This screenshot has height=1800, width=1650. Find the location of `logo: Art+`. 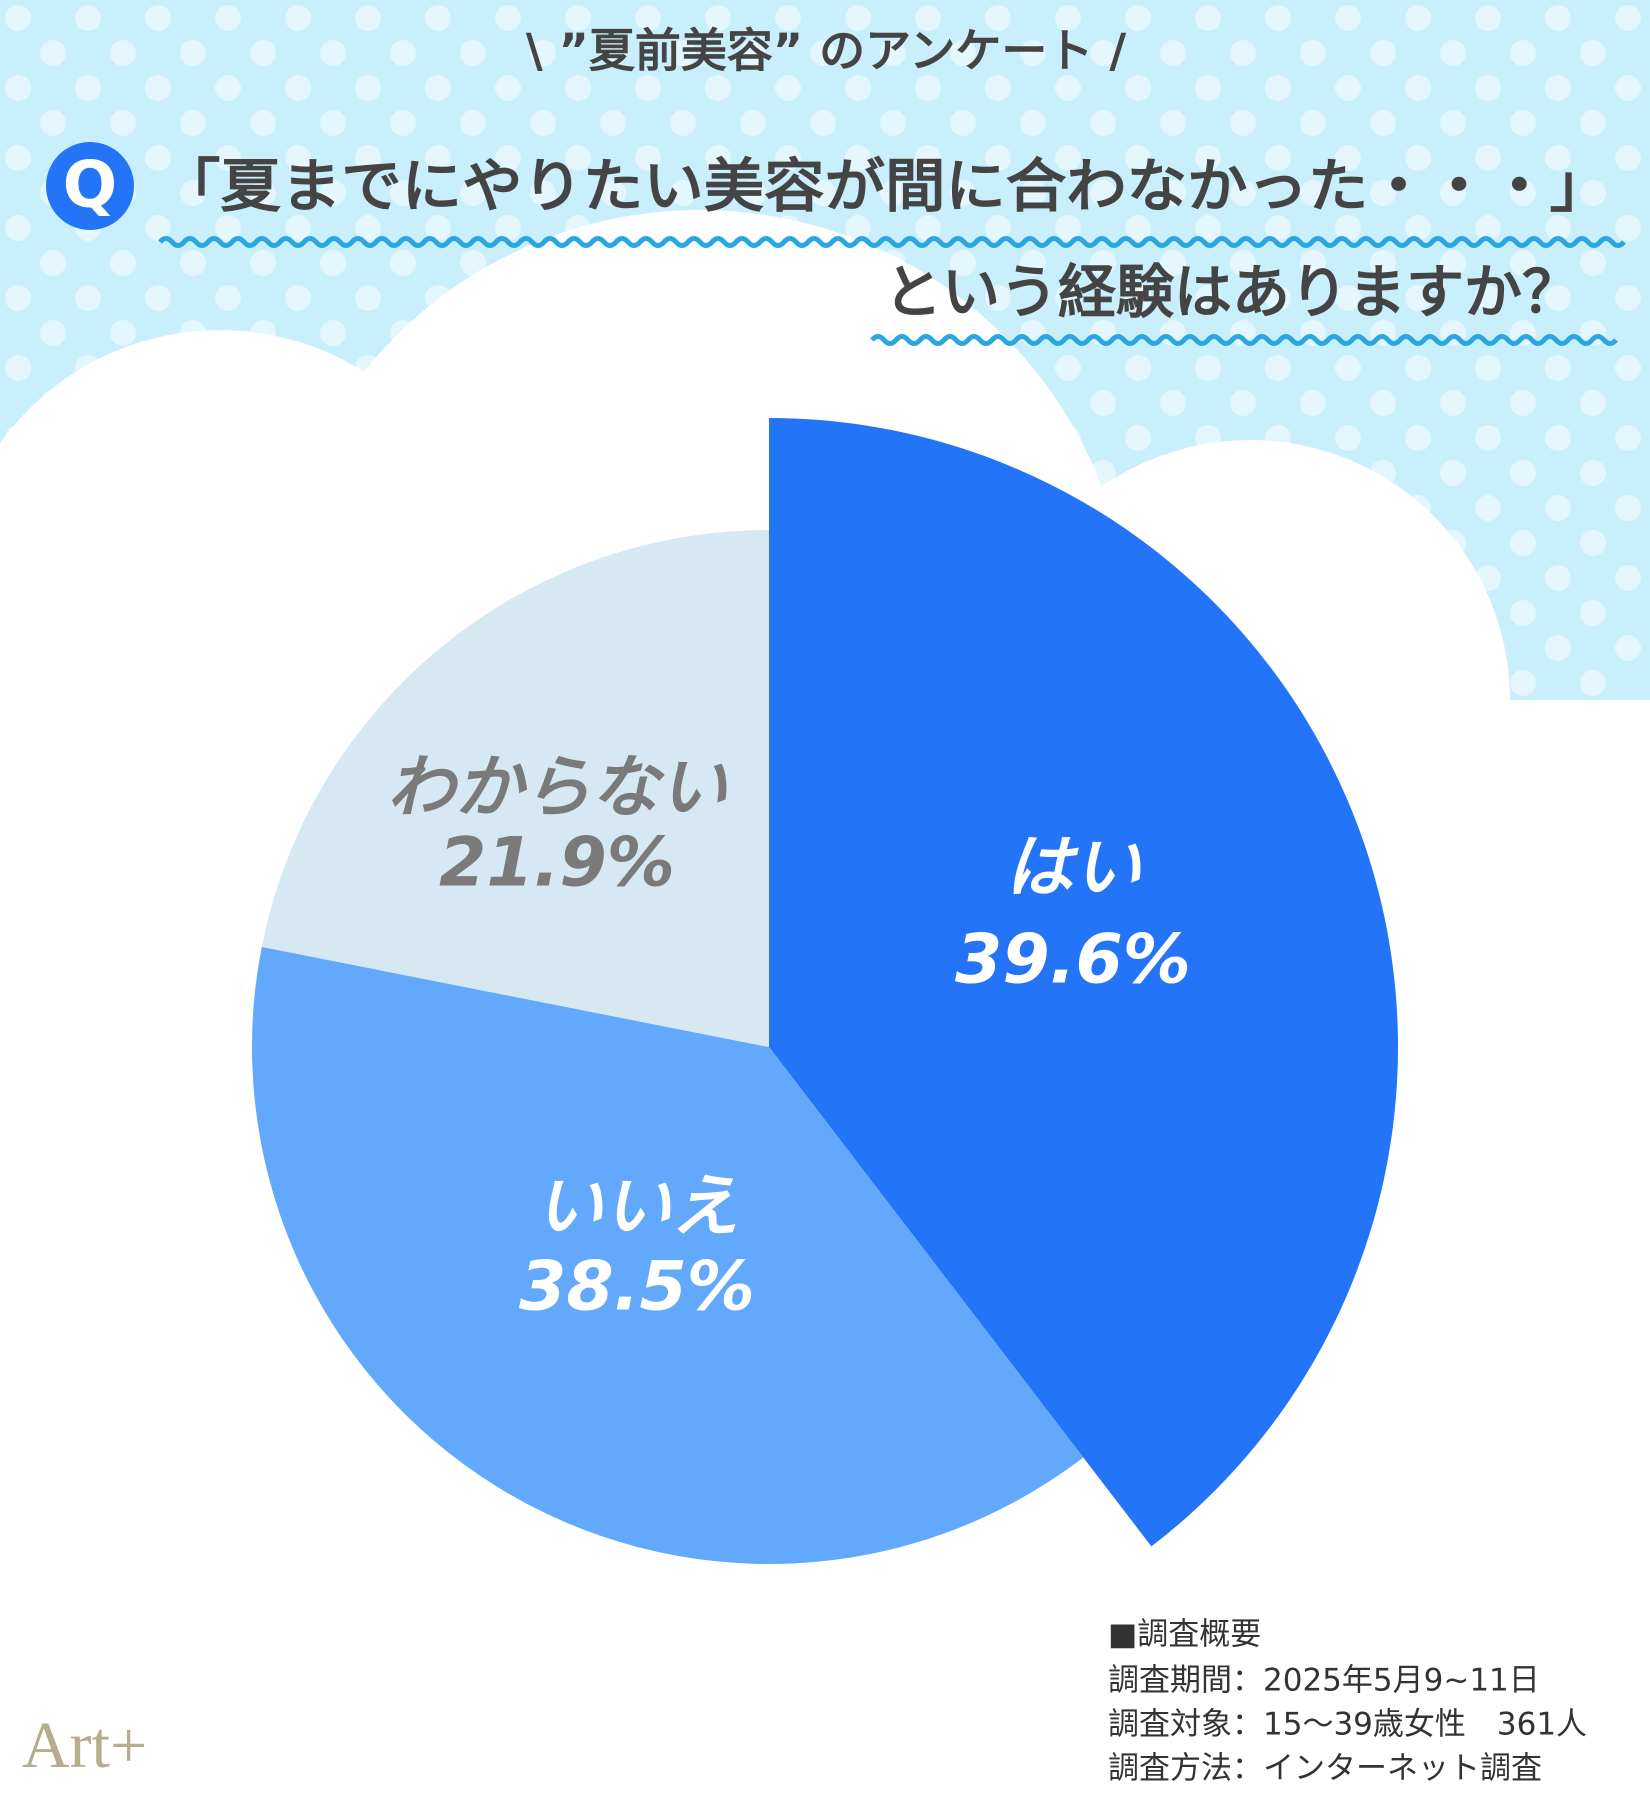

logo: Art+ is located at coordinates (84, 1745).